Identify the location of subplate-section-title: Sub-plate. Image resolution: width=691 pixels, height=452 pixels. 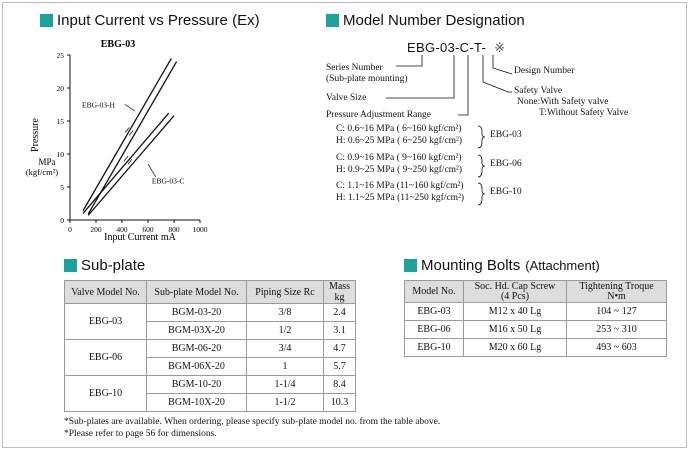
(104, 265).